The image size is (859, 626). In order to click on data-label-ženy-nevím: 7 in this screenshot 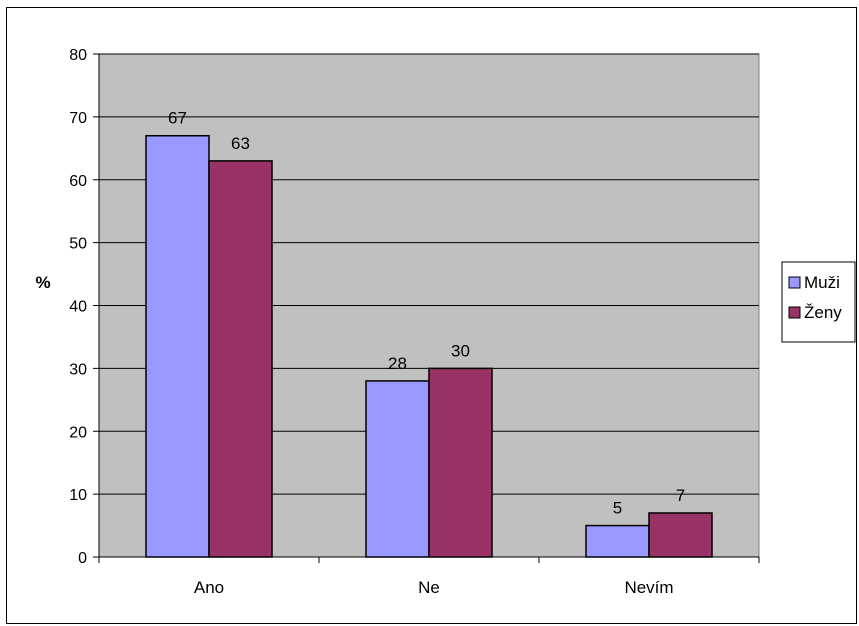, I will do `click(680, 495)`.